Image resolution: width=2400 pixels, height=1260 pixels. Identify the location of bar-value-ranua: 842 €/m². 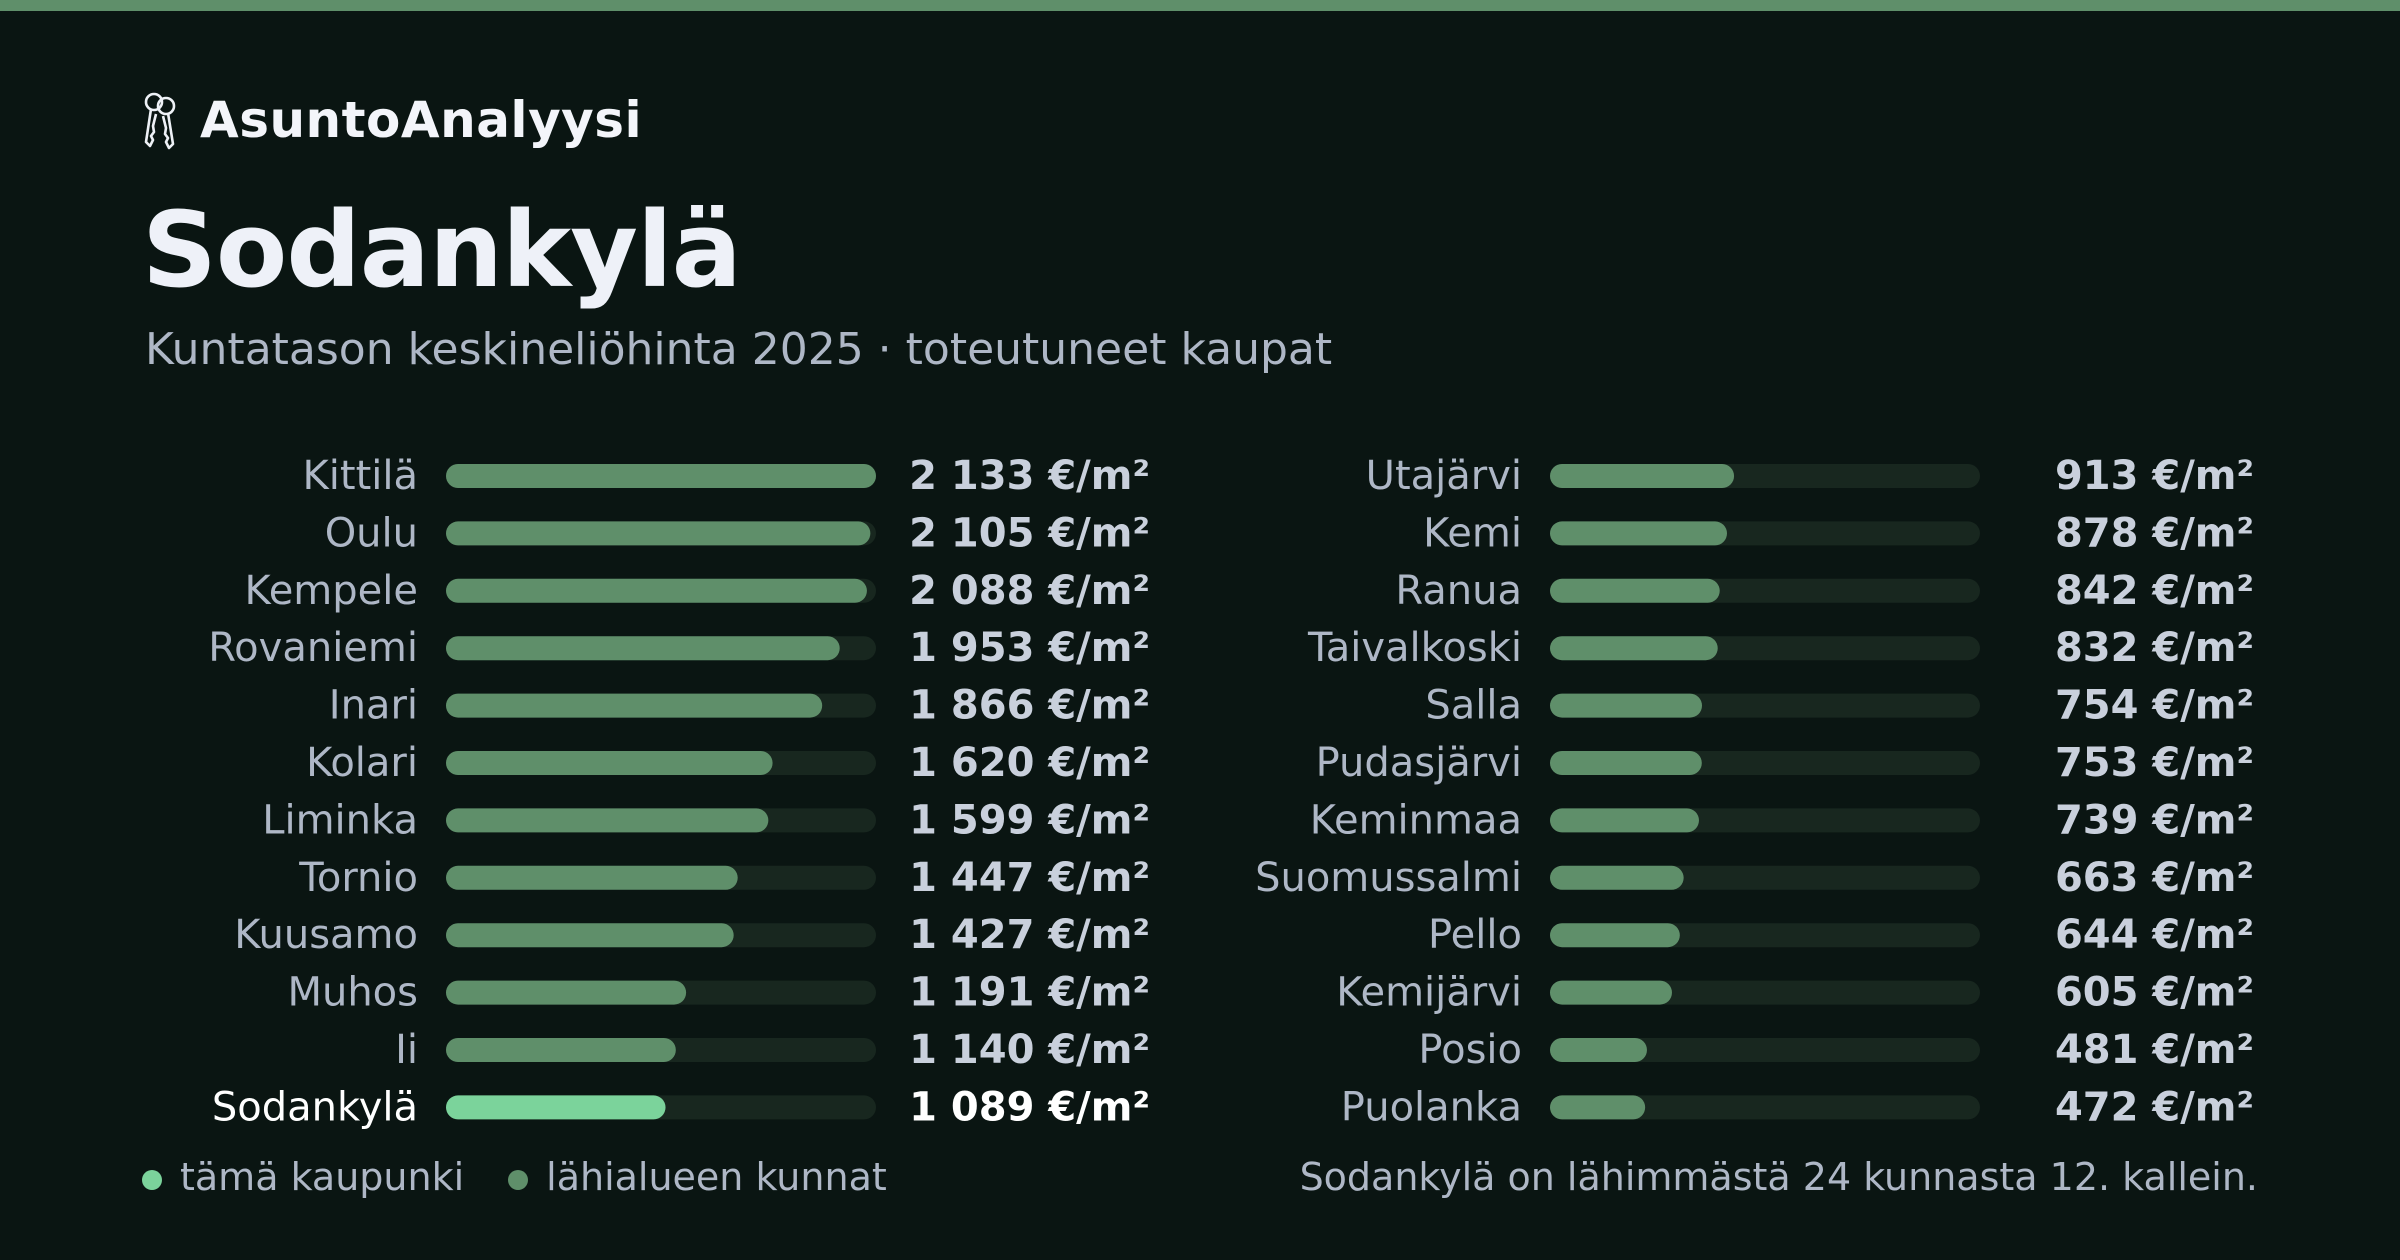
(2154, 591).